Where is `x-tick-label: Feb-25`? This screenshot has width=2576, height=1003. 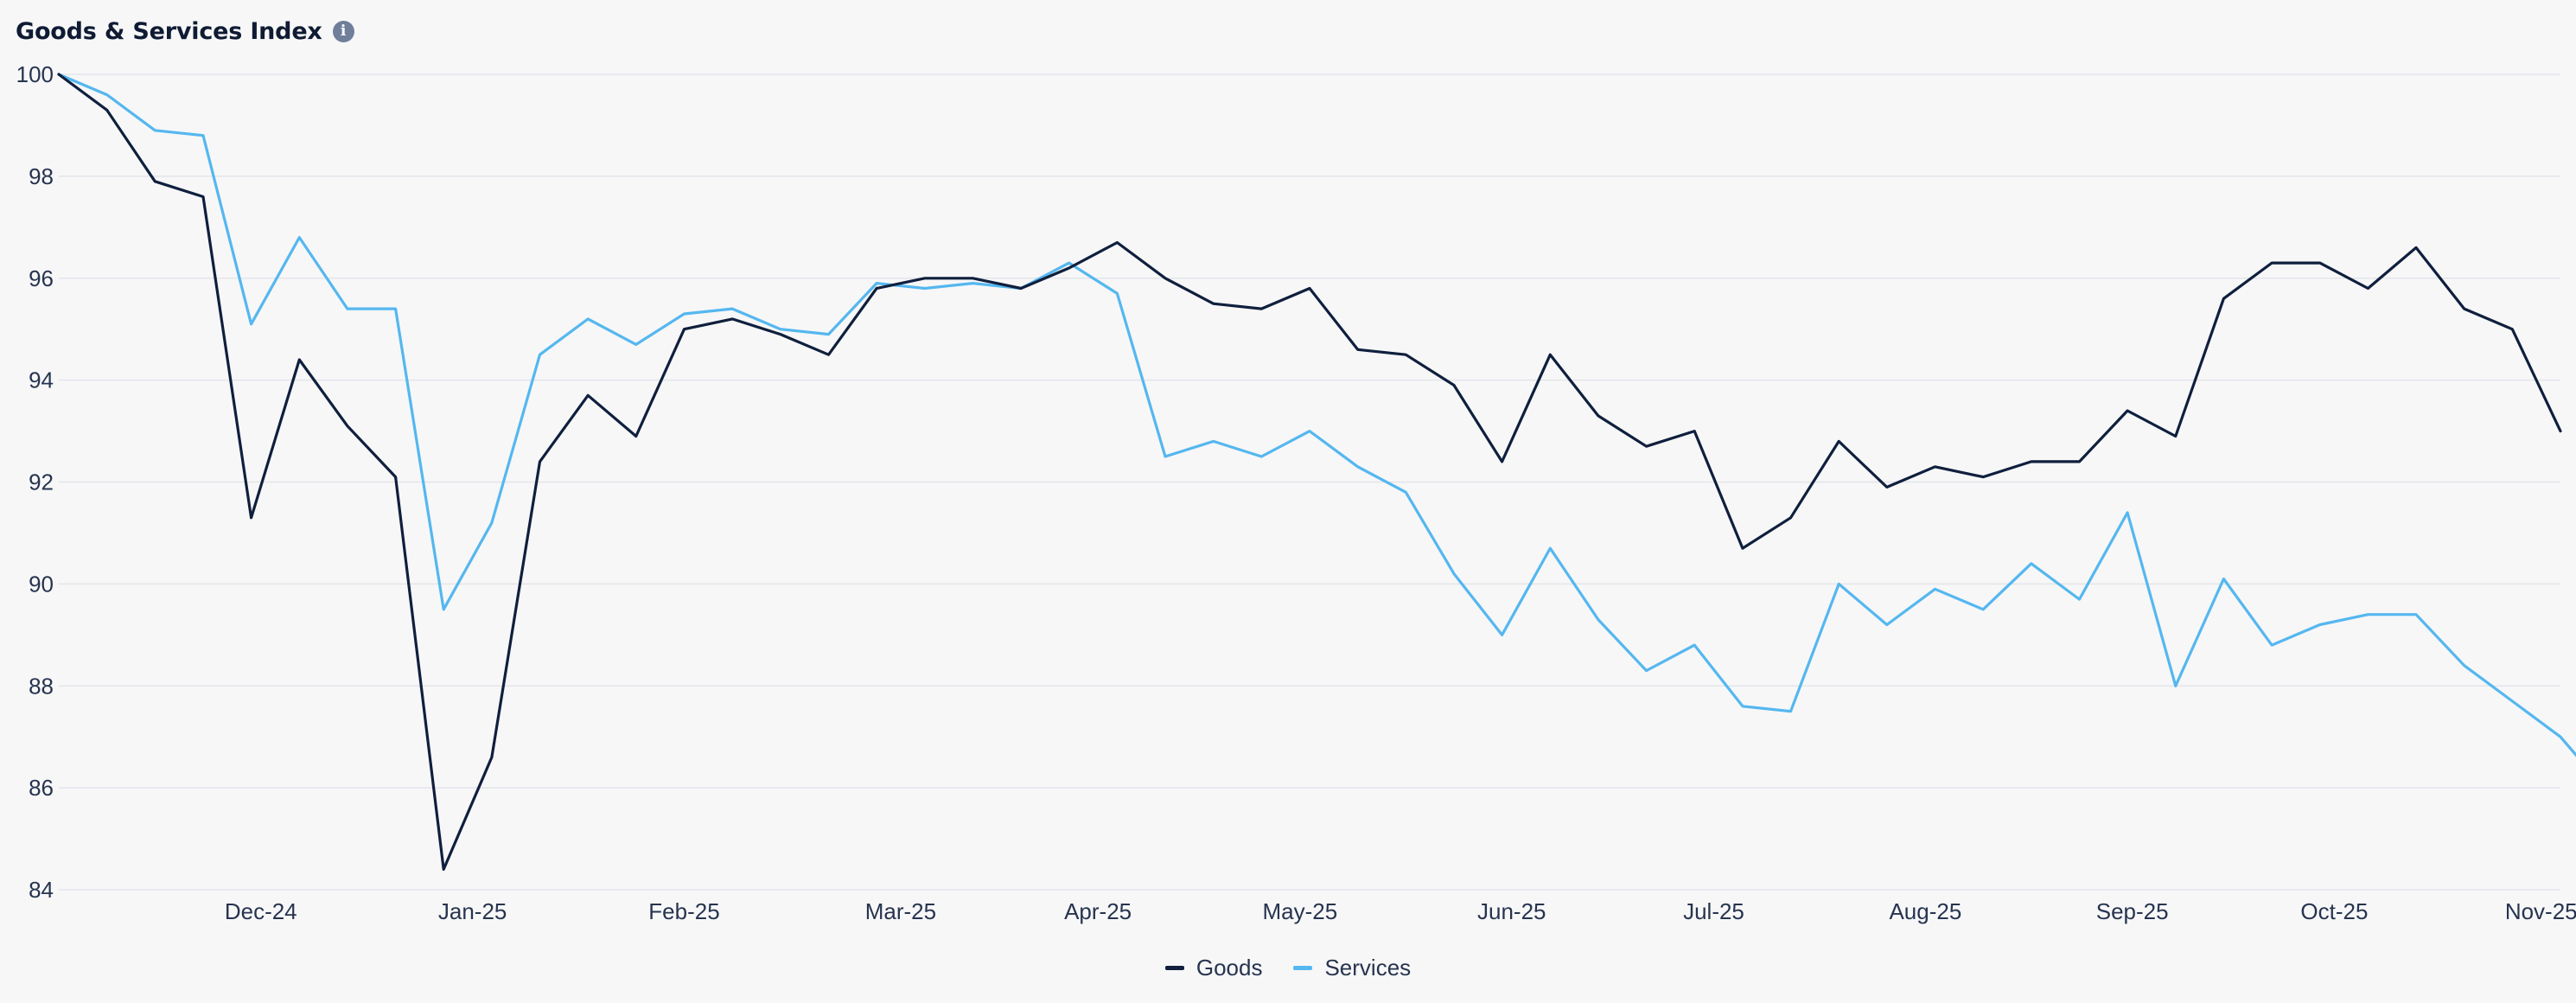
x-tick-label: Feb-25 is located at coordinates (683, 911).